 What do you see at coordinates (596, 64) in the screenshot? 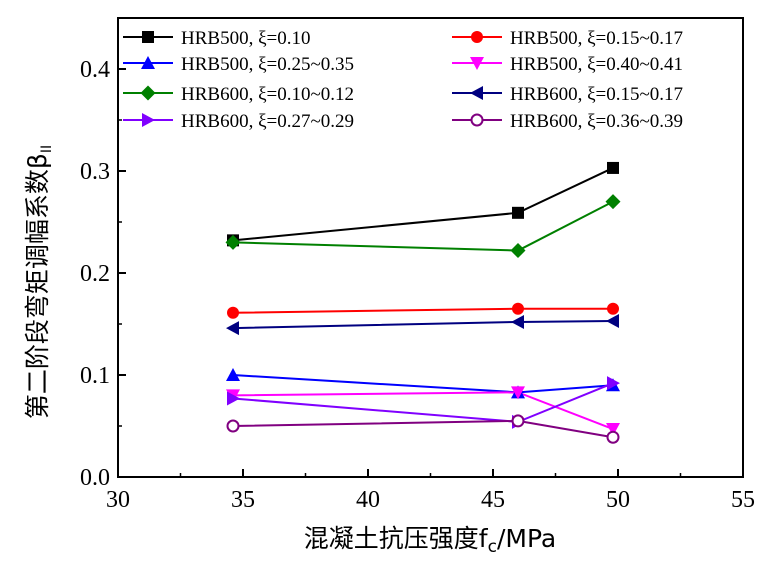
I see `legend-label: HRB500, ξ=0.40~0.41` at bounding box center [596, 64].